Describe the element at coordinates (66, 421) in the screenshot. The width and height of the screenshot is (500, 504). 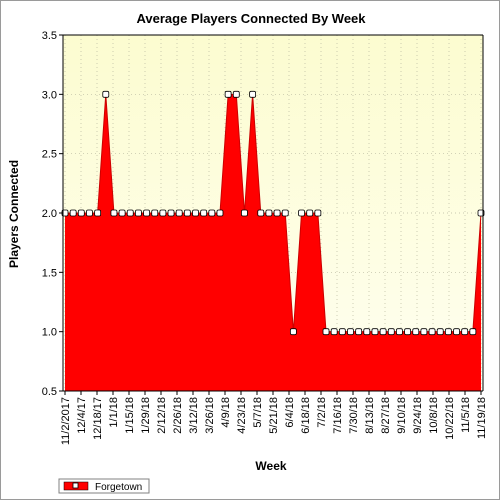
I see `x-tick-label: 11/2/2017` at that location.